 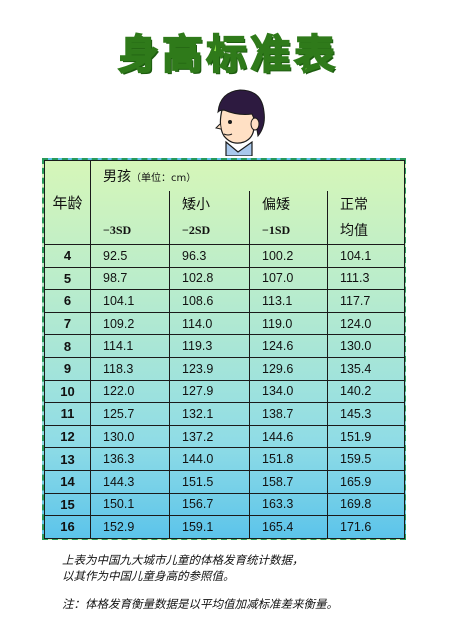 I want to click on table-row: 10 122.0 127.9 134.0 140.2, so click(x=224, y=391).